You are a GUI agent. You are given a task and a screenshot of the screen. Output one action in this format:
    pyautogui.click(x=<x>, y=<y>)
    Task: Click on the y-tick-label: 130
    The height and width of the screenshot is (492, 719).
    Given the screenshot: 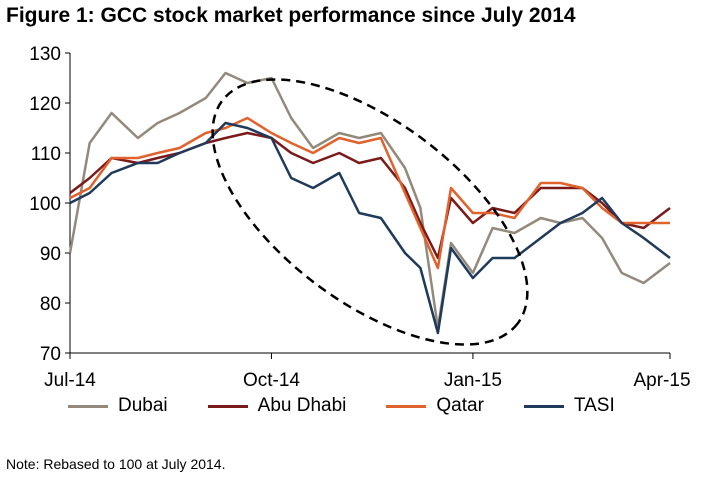 What is the action you would take?
    pyautogui.click(x=45, y=54)
    